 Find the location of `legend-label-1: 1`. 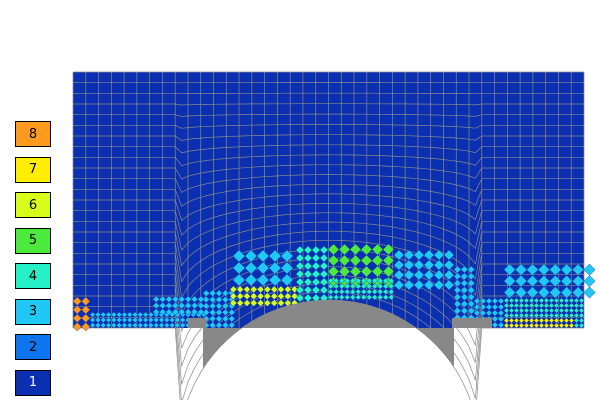

legend-label-1: 1 is located at coordinates (33, 382).